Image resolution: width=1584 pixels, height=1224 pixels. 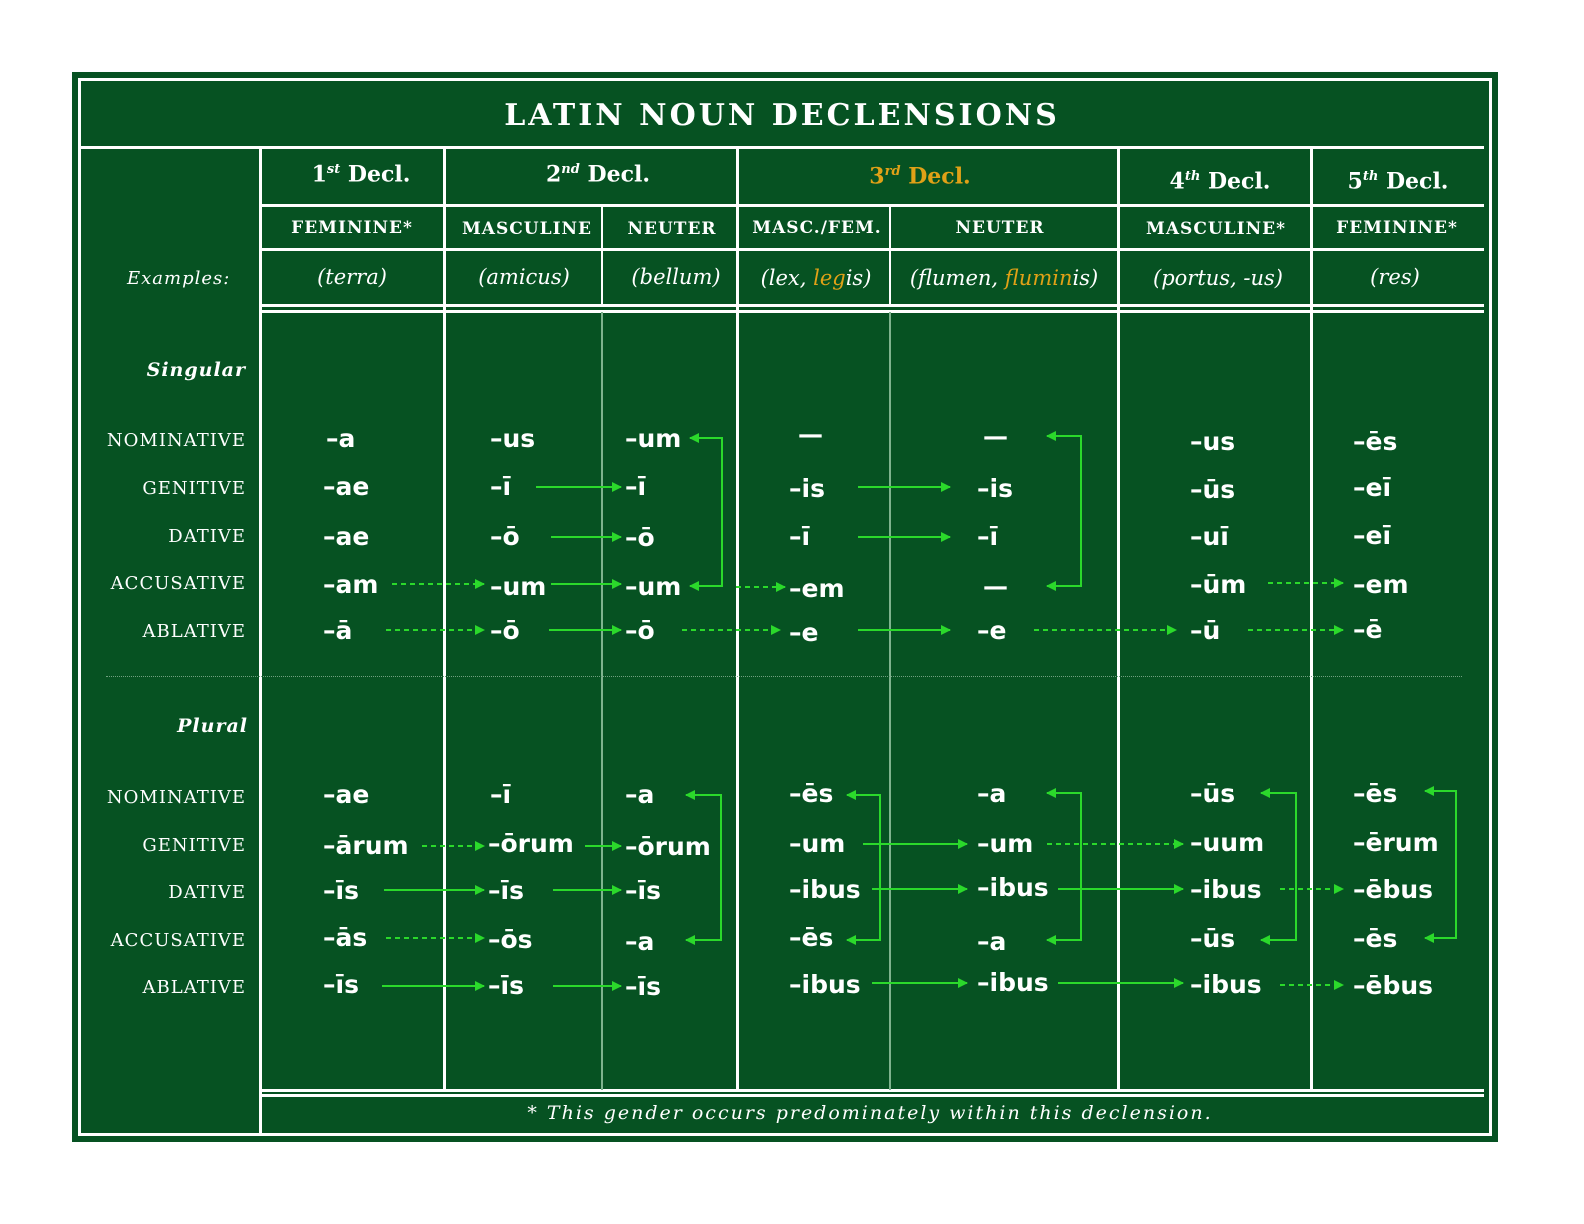 I want to click on ending-pl-abl-7: –ēbus, so click(x=1393, y=985).